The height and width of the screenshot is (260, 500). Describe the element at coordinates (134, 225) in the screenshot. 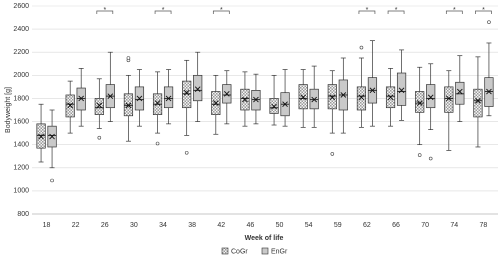

I see `x-tick-label: 30` at that location.